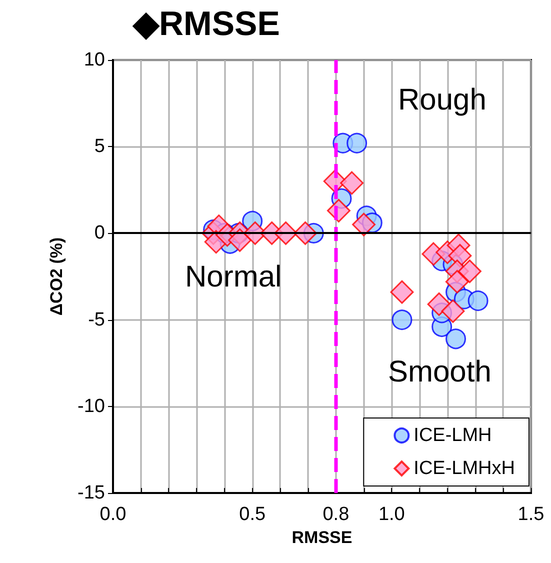 Image resolution: width=551 pixels, height=563 pixels. Describe the element at coordinates (56, 276) in the screenshot. I see `y-axis-title: ΔCO2 (%)` at that location.